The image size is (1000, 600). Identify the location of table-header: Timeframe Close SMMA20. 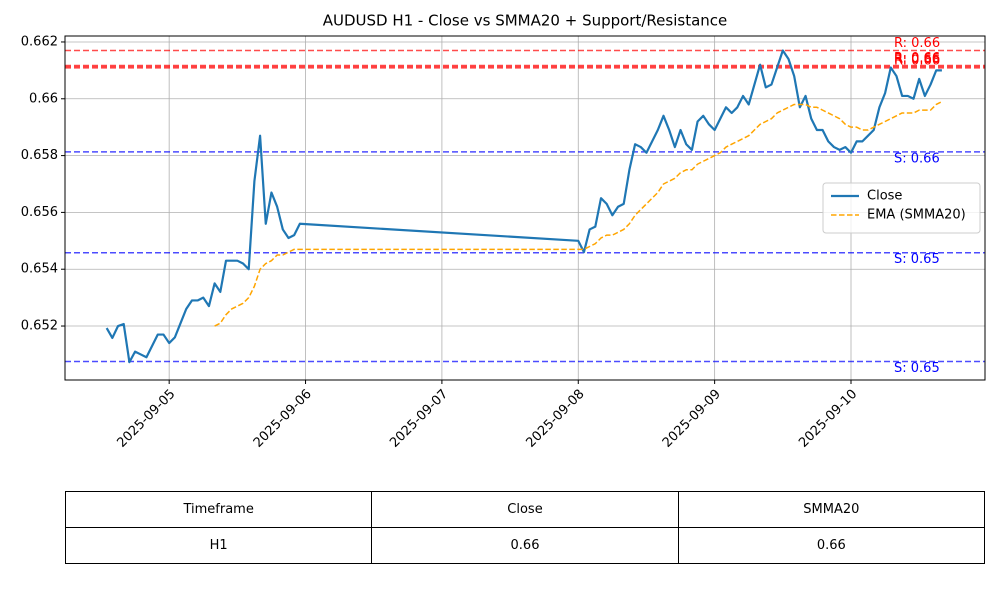
(525, 509).